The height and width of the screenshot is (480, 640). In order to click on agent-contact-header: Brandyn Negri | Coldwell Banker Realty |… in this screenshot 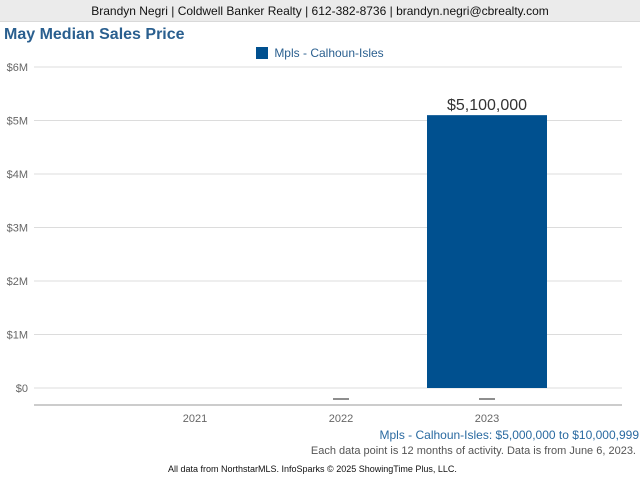, I will do `click(320, 11)`.